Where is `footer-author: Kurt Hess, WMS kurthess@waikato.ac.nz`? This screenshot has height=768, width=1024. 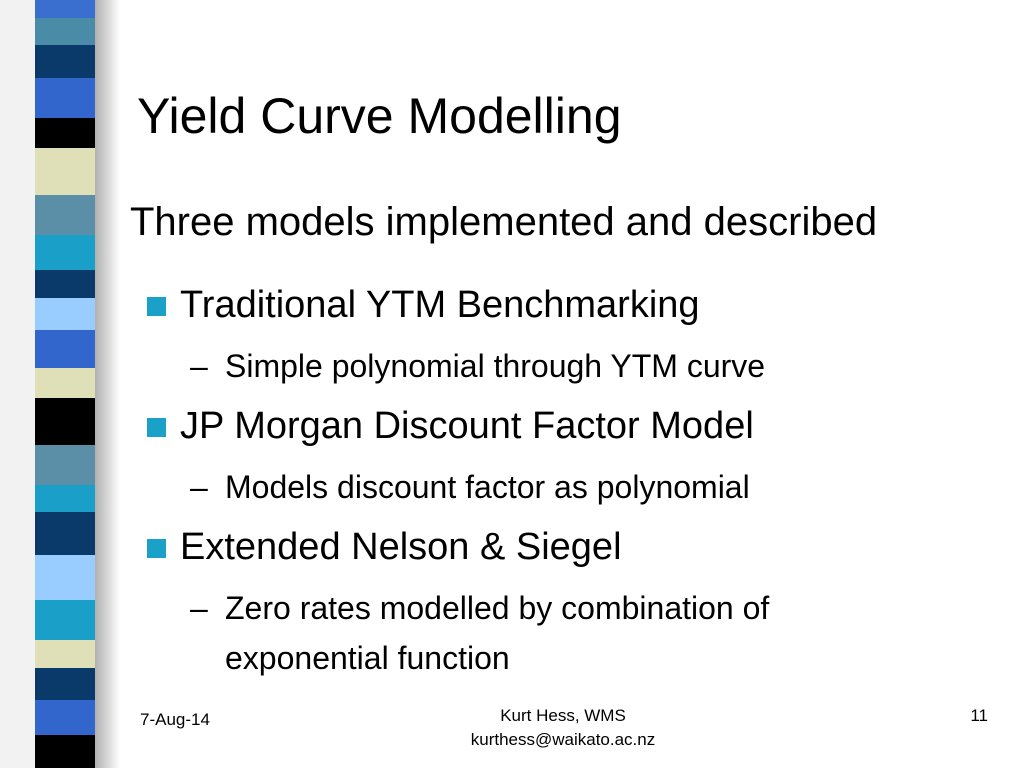 footer-author: Kurt Hess, WMS kurthess@waikato.ac.nz is located at coordinates (563, 728).